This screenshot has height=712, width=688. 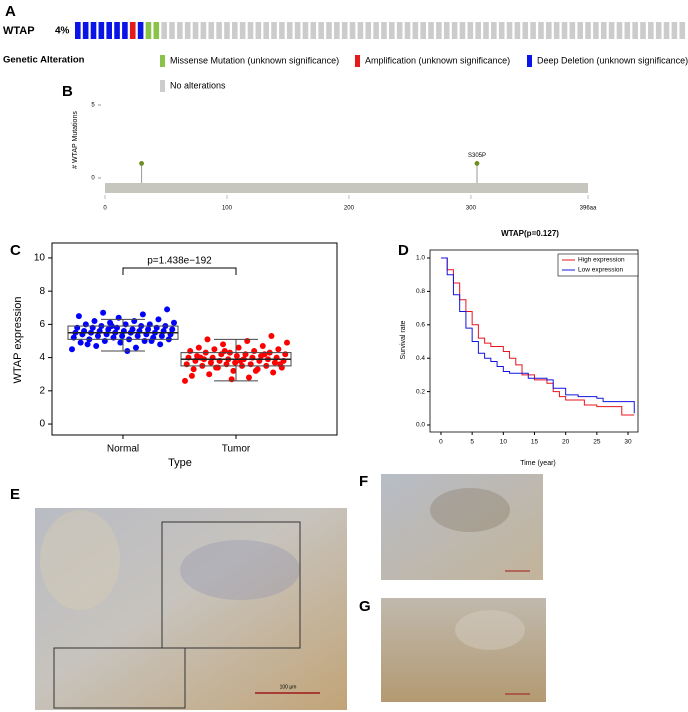 What do you see at coordinates (601, 270) in the screenshot?
I see `legend-label: Low expression` at bounding box center [601, 270].